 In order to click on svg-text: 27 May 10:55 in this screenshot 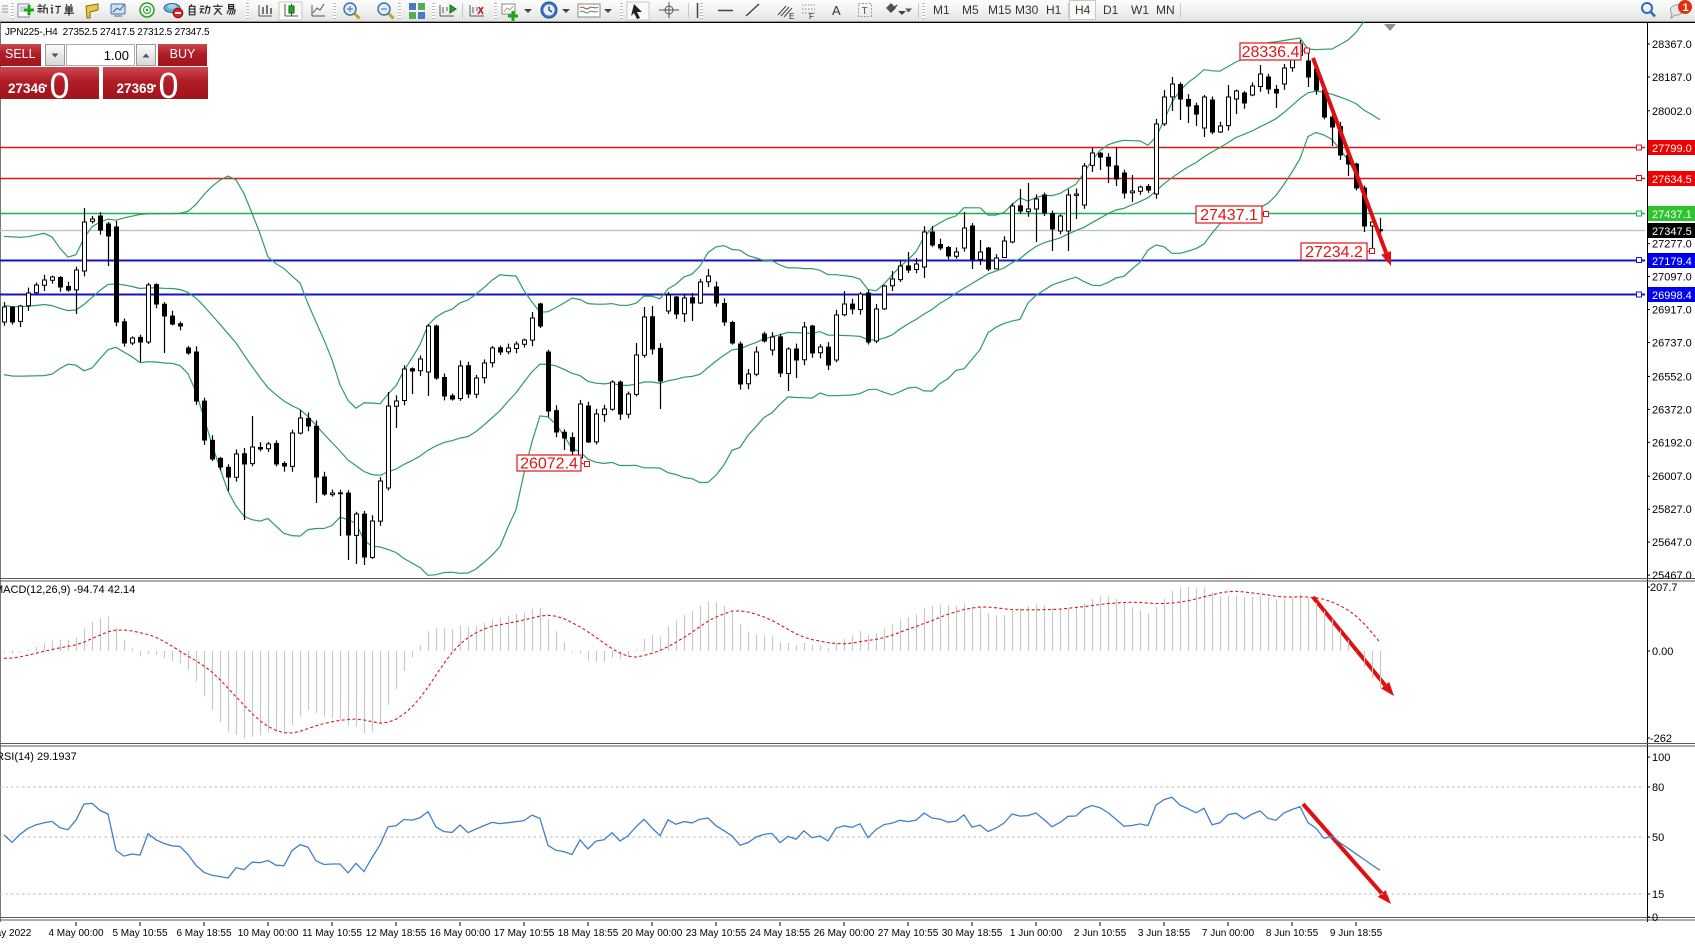, I will do `click(908, 933)`.